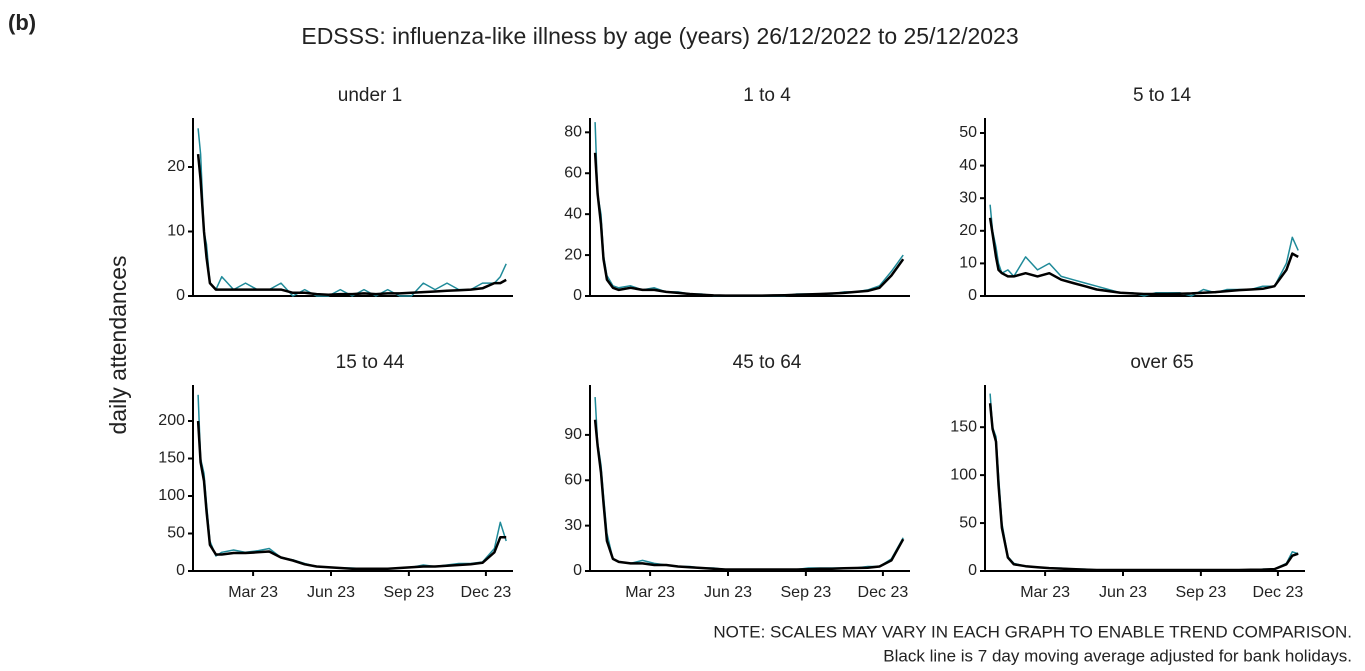 This screenshot has width=1365, height=671. What do you see at coordinates (370, 95) in the screenshot?
I see `panel-title: under 1` at bounding box center [370, 95].